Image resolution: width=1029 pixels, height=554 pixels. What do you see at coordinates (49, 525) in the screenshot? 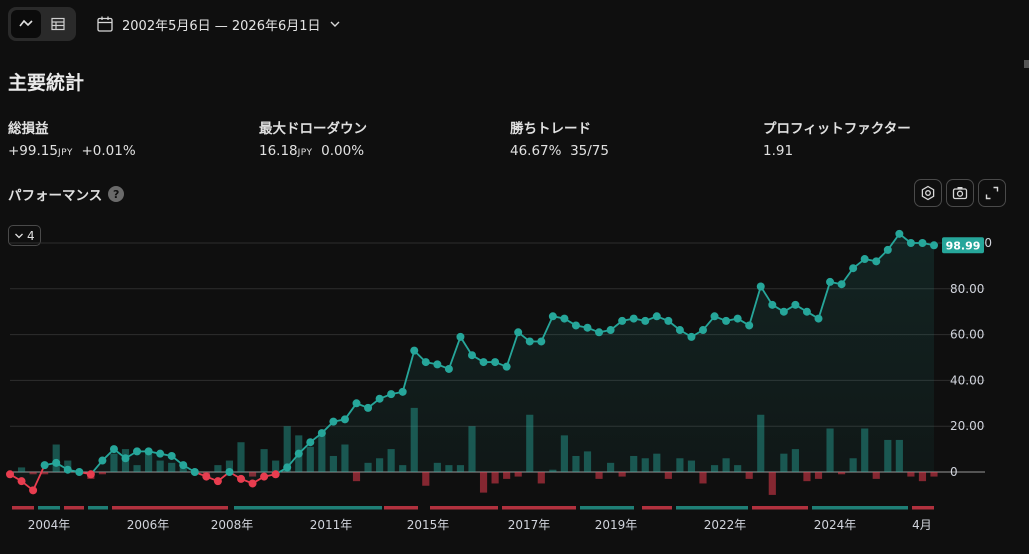
I see `x-tick-label: 2004年` at bounding box center [49, 525].